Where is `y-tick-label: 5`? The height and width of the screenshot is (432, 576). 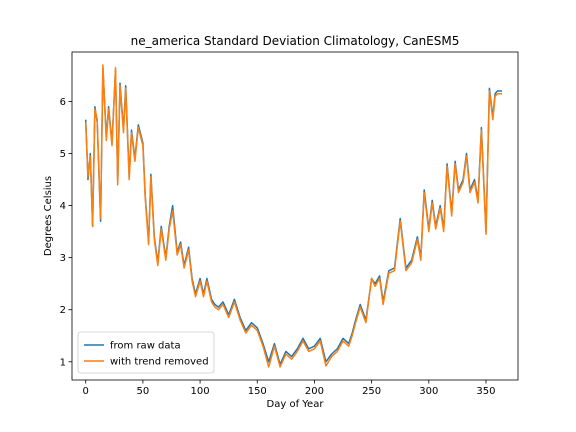 y-tick-label: 5 is located at coordinates (63, 154).